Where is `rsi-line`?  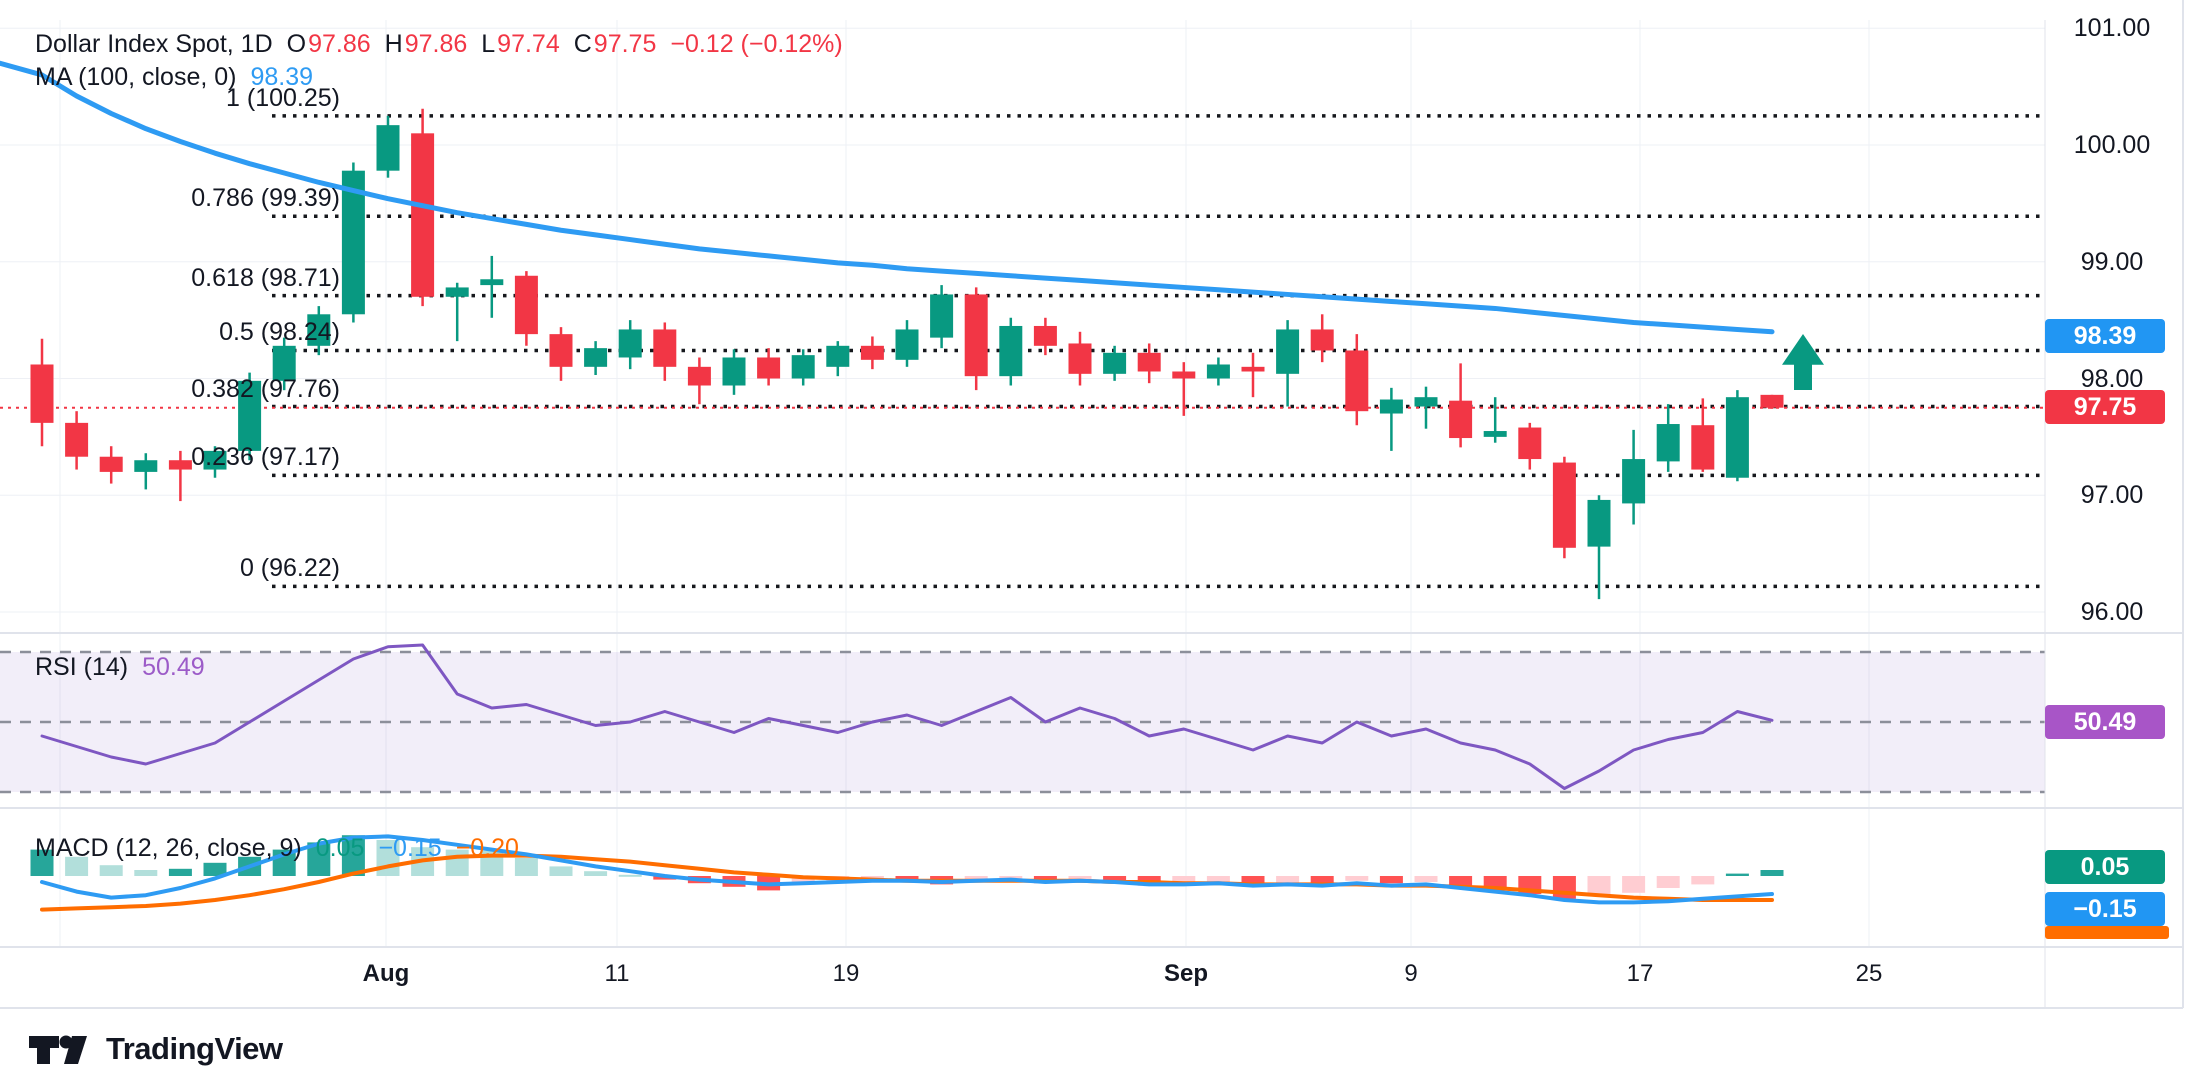 rsi-line is located at coordinates (907, 716).